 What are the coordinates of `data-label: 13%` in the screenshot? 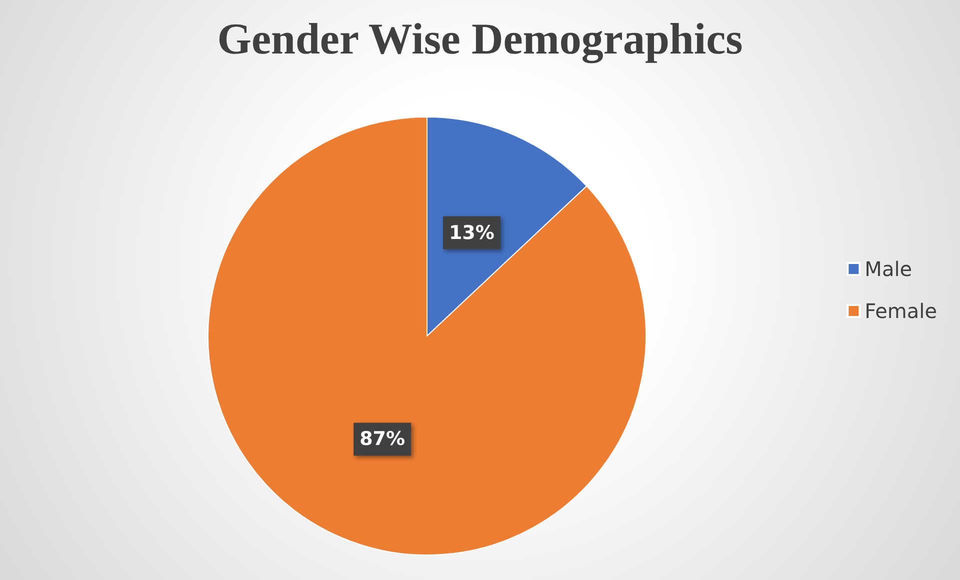 It's located at (471, 233).